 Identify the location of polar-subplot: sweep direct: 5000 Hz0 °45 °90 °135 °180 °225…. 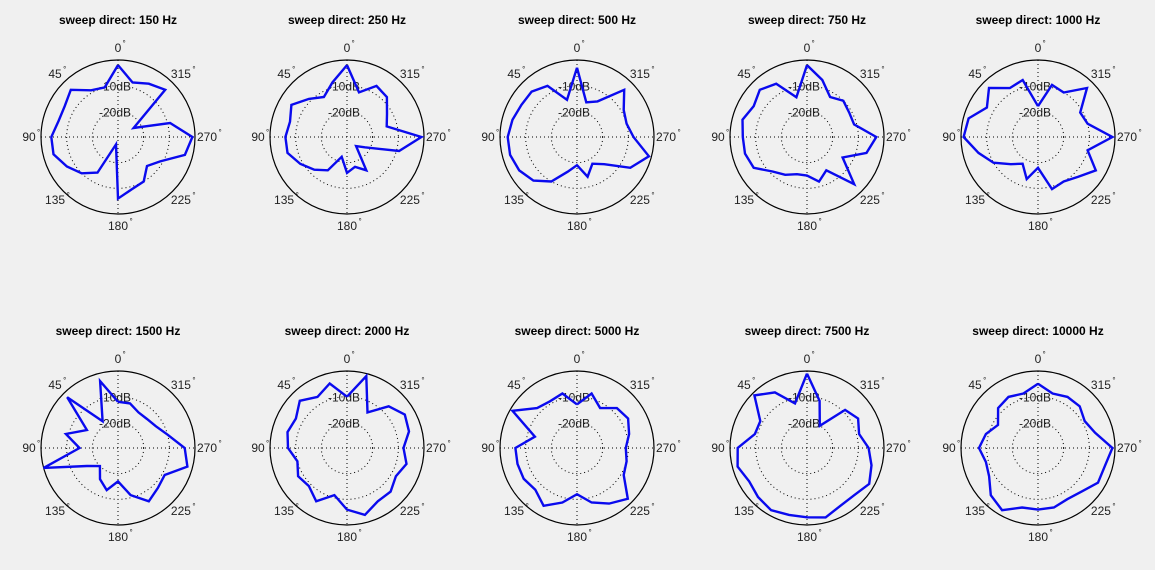
(580, 434).